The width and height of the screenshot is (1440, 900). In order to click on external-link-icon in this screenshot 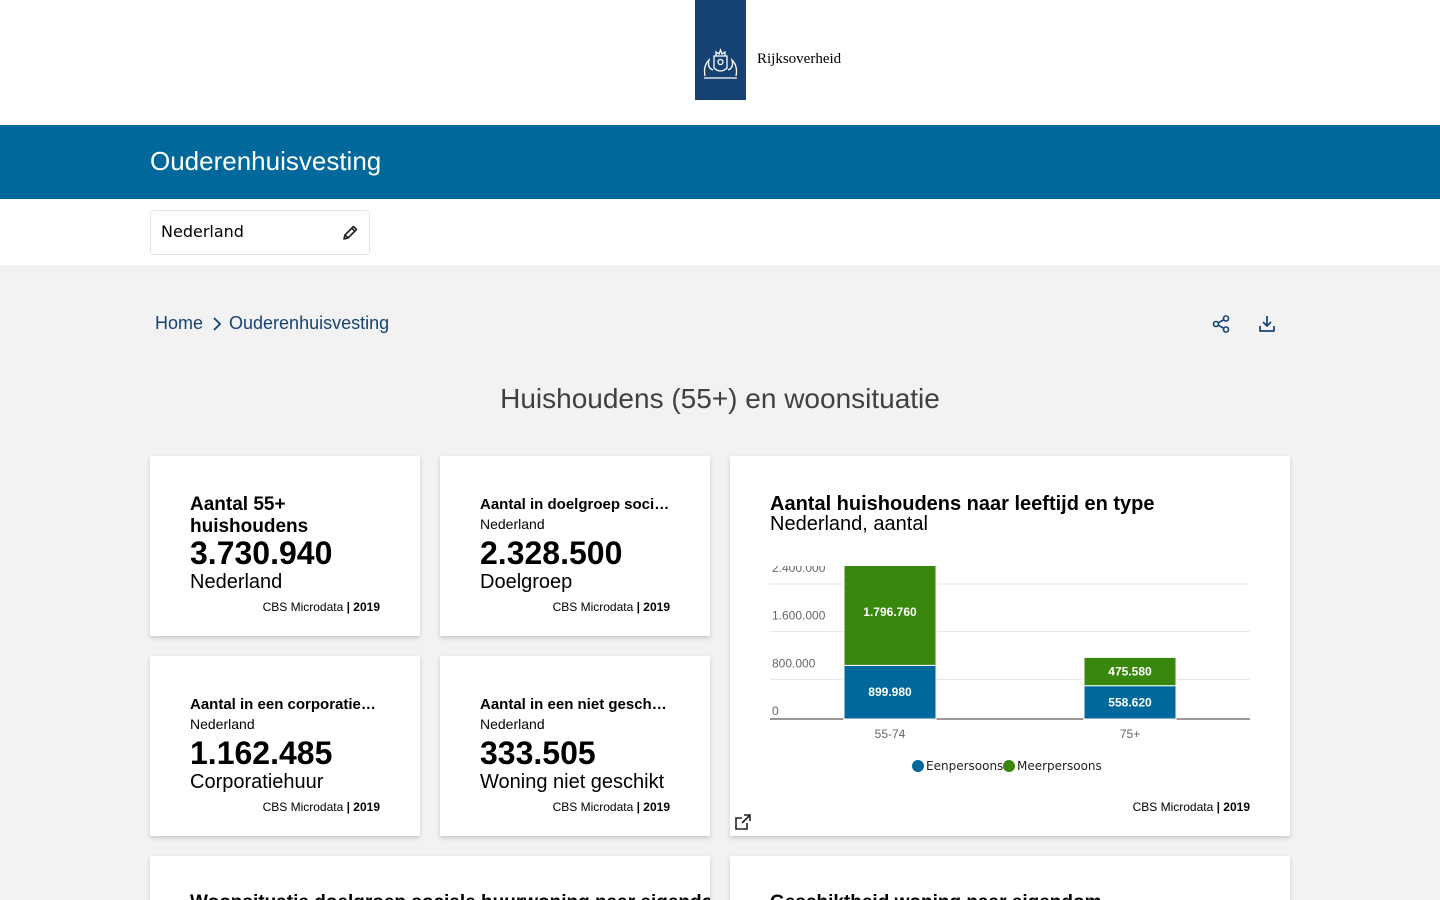, I will do `click(743, 822)`.